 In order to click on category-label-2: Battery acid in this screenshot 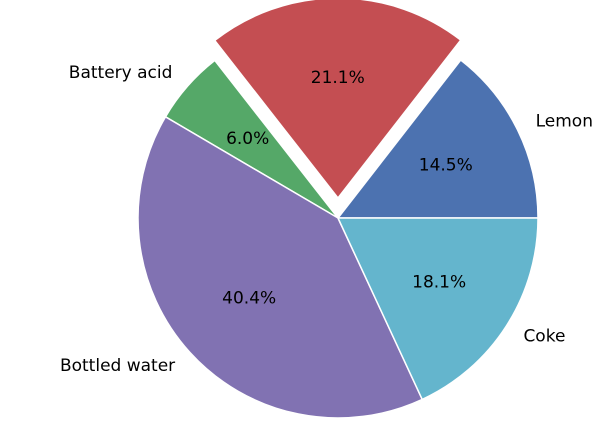, I will do `click(121, 73)`.